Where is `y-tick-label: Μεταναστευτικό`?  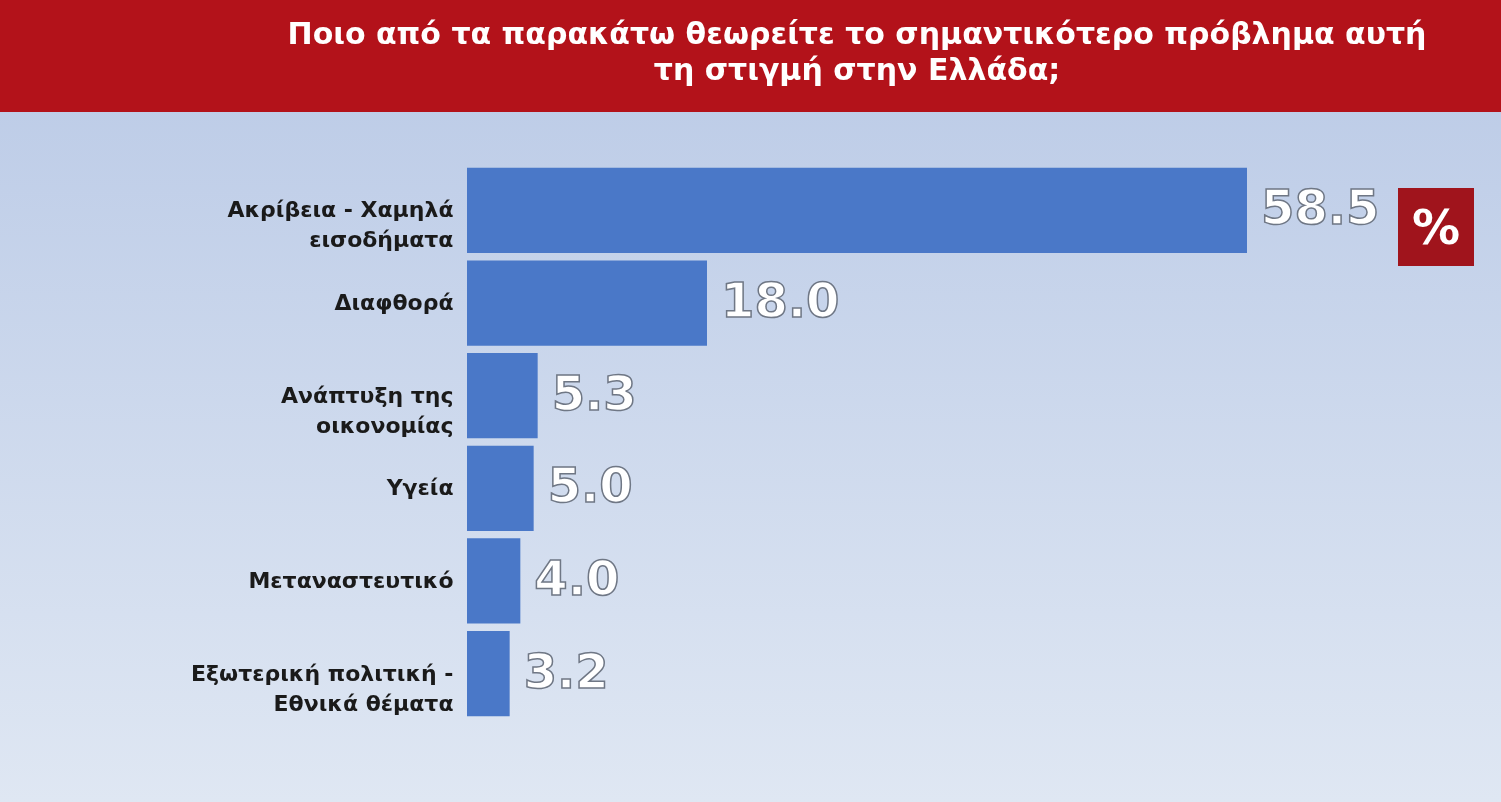 y-tick-label: Μεταναστευτικό is located at coordinates (351, 580).